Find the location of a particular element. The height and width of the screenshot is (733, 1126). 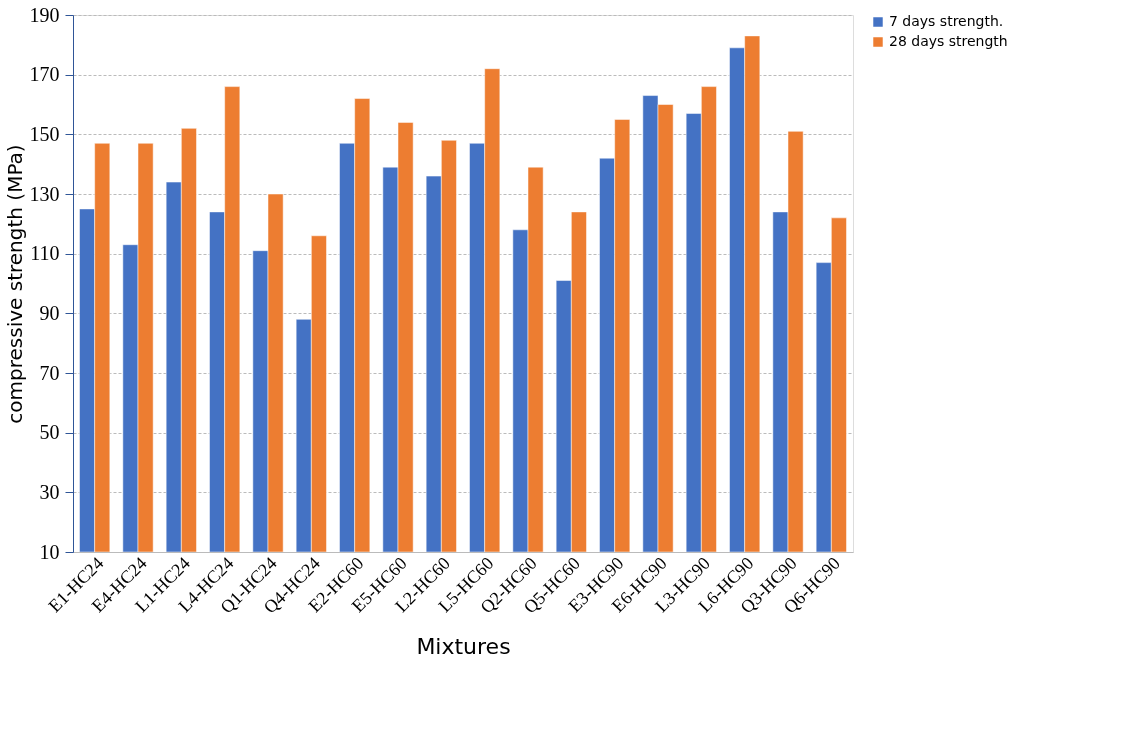

y-tick-label: 50 is located at coordinates (49, 432).